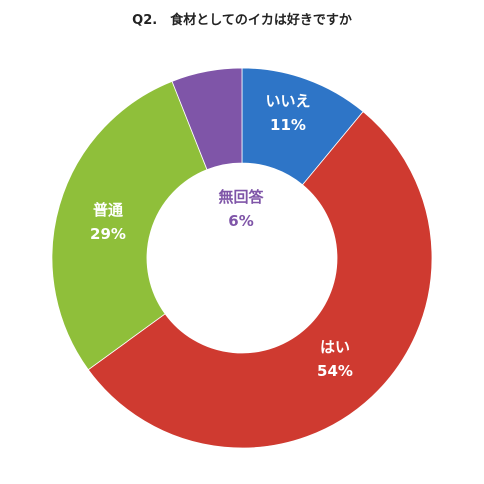  Describe the element at coordinates (240, 221) in the screenshot. I see `slice-value-4: 6%` at that location.